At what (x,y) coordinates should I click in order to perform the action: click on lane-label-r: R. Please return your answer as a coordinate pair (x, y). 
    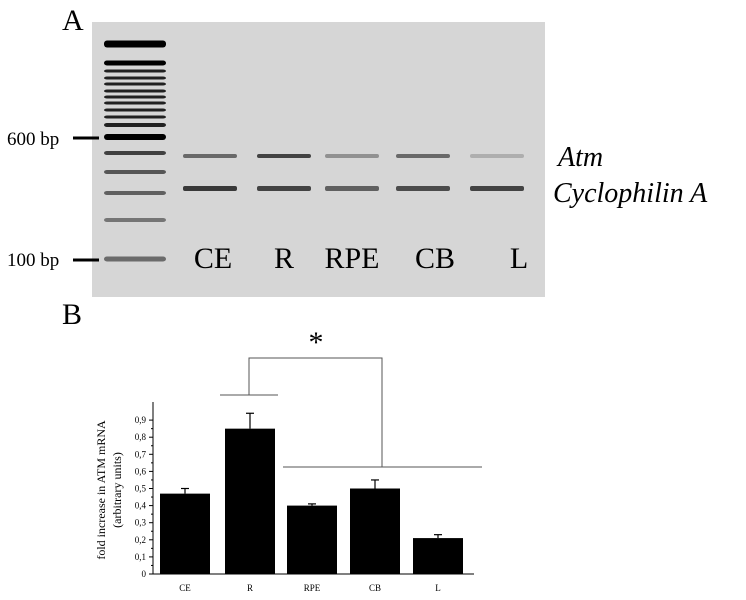
    Looking at the image, I should click on (284, 258).